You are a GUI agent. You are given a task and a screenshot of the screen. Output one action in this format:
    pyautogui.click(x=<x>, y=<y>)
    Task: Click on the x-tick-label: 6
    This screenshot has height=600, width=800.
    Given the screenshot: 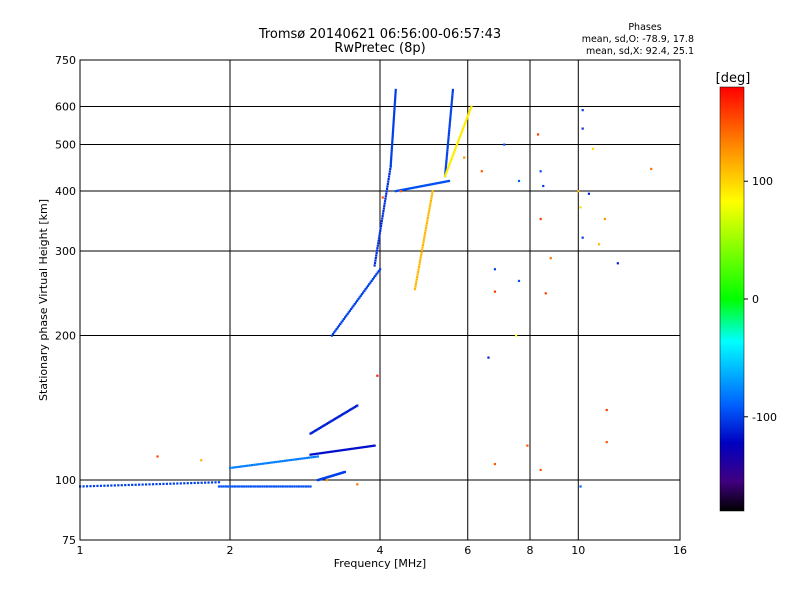 What is the action you would take?
    pyautogui.click(x=467, y=550)
    